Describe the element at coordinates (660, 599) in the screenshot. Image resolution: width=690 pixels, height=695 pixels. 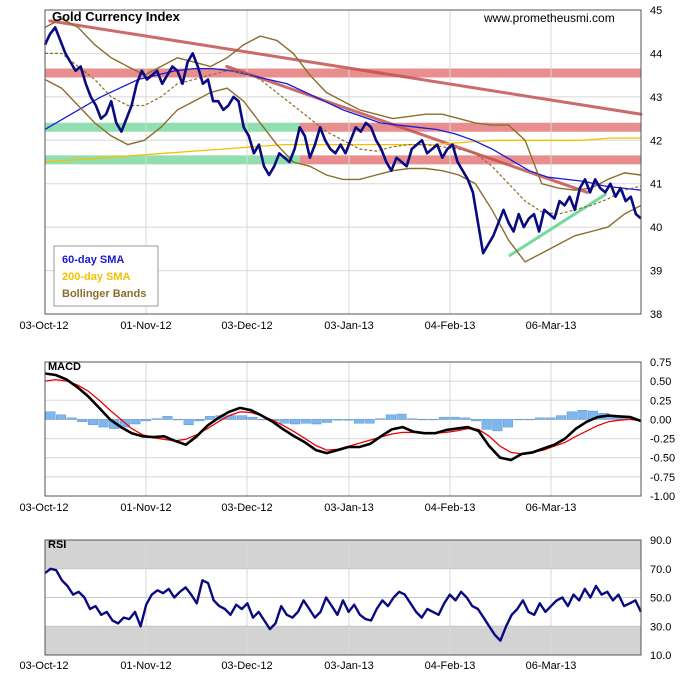
I see `y-tick-label: 50.0` at that location.